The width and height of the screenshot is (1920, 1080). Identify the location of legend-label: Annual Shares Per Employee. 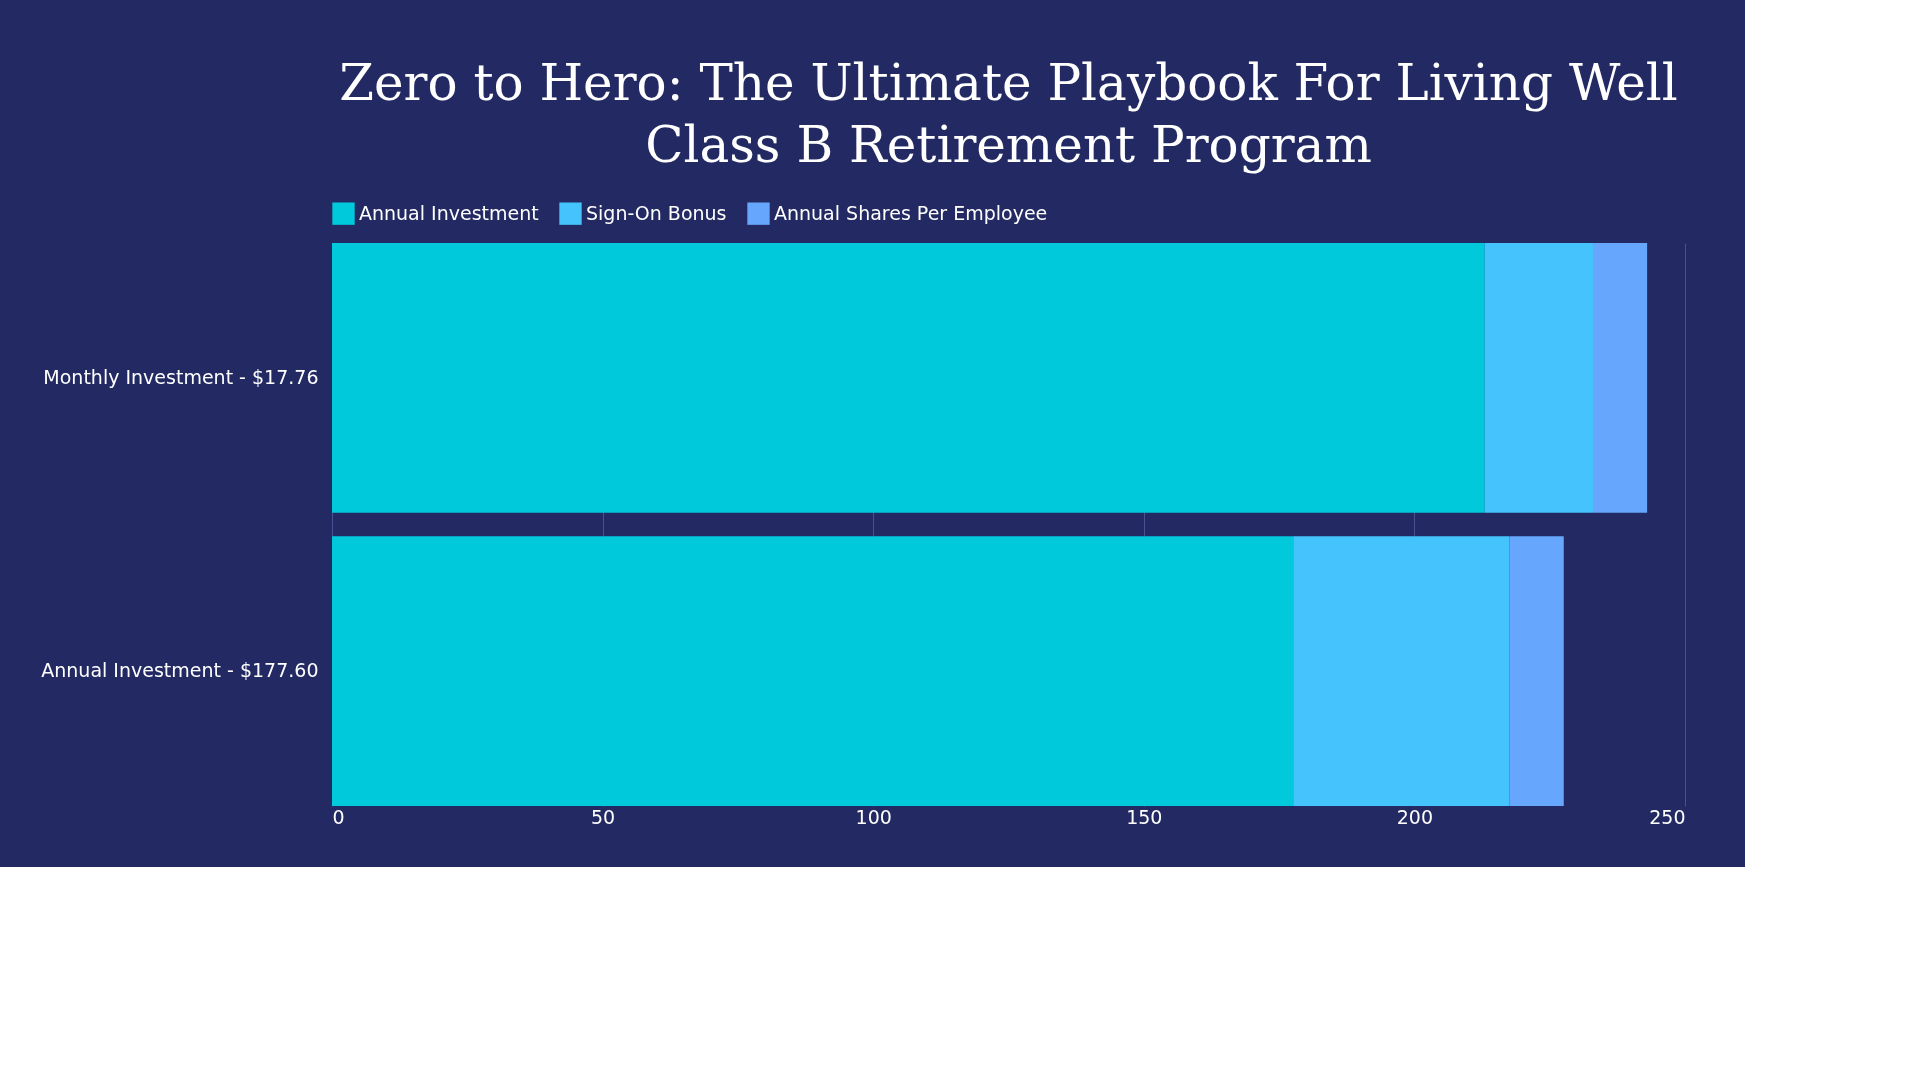
(911, 212).